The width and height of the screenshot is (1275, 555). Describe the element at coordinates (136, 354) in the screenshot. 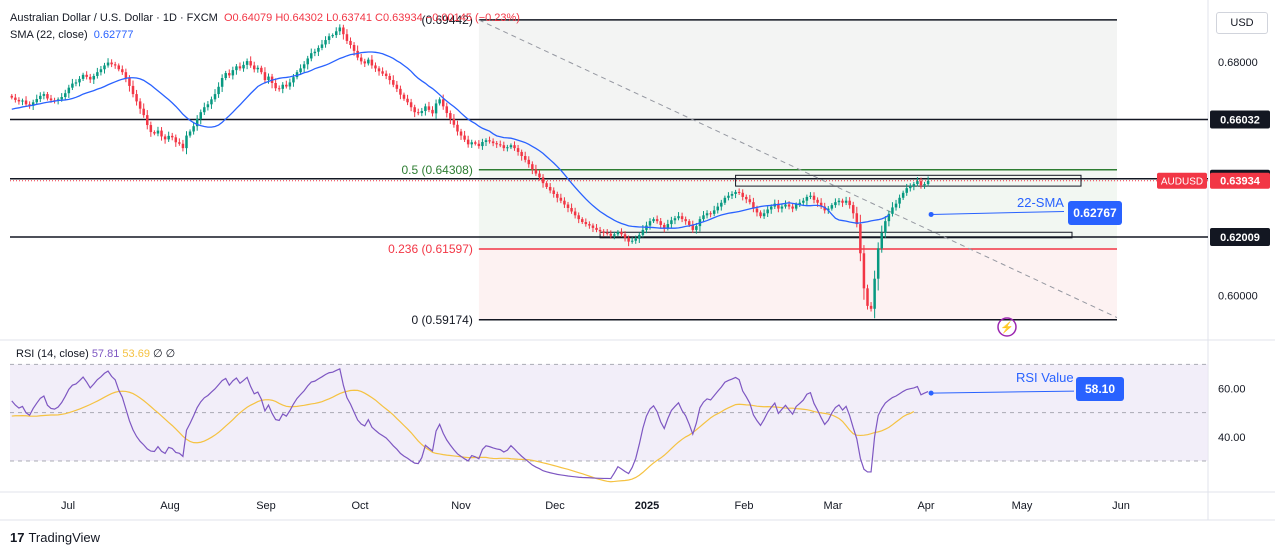

I see `rsi-ma-legend-value: 53.69` at that location.